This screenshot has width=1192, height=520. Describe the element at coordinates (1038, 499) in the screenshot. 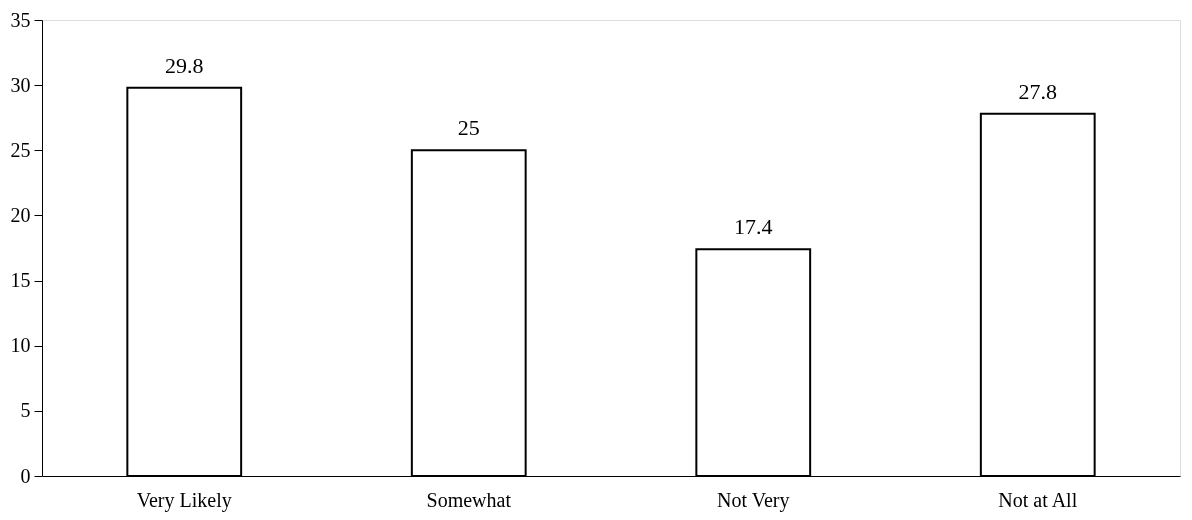

I see `x-tick-label: Not at All` at that location.